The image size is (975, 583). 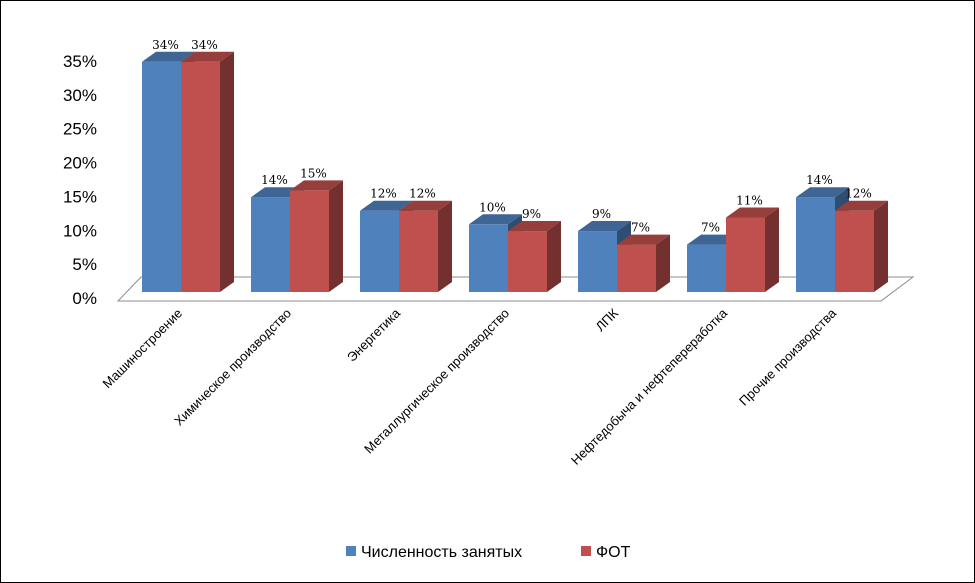 I want to click on y-tick-label: 5%, so click(x=84, y=264).